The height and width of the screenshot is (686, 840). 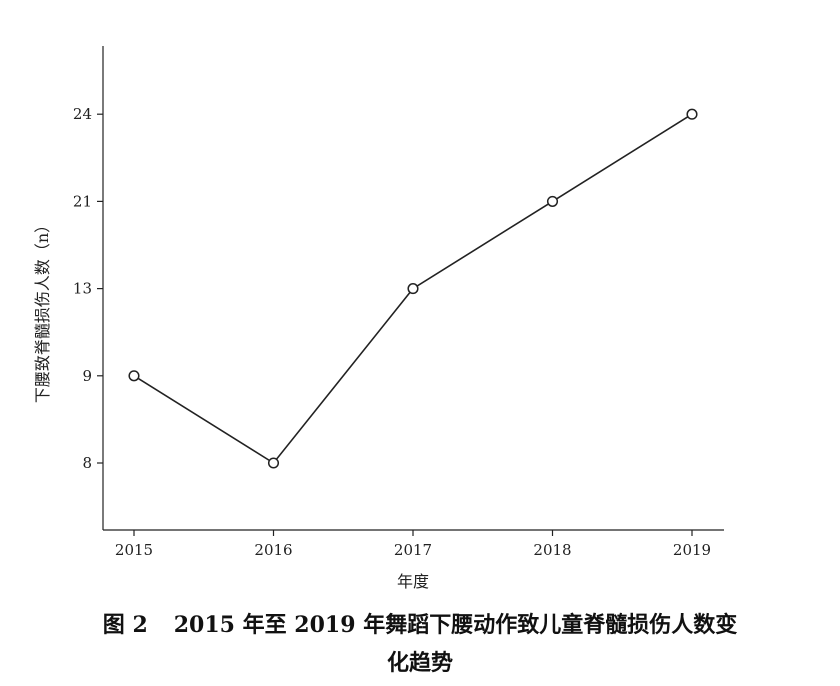 I want to click on caption-text-line2: 化趋势, so click(x=419, y=663).